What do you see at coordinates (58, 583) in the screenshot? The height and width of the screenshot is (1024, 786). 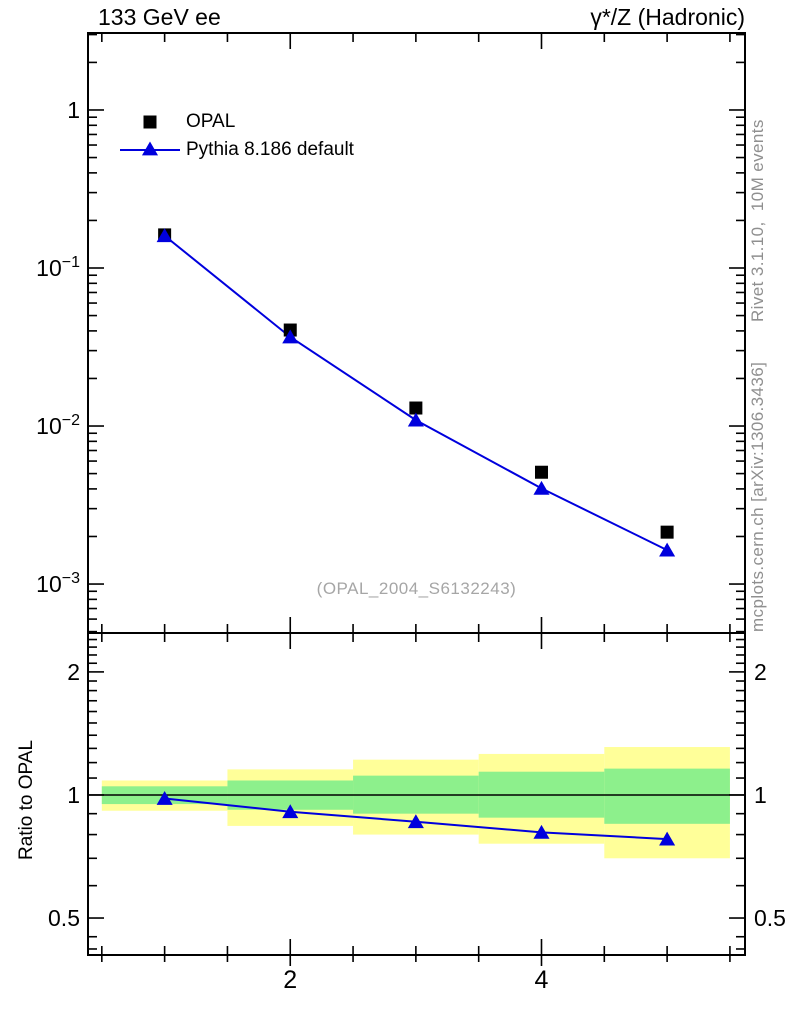 I see `main-y-tick-label: 10⁻³` at bounding box center [58, 583].